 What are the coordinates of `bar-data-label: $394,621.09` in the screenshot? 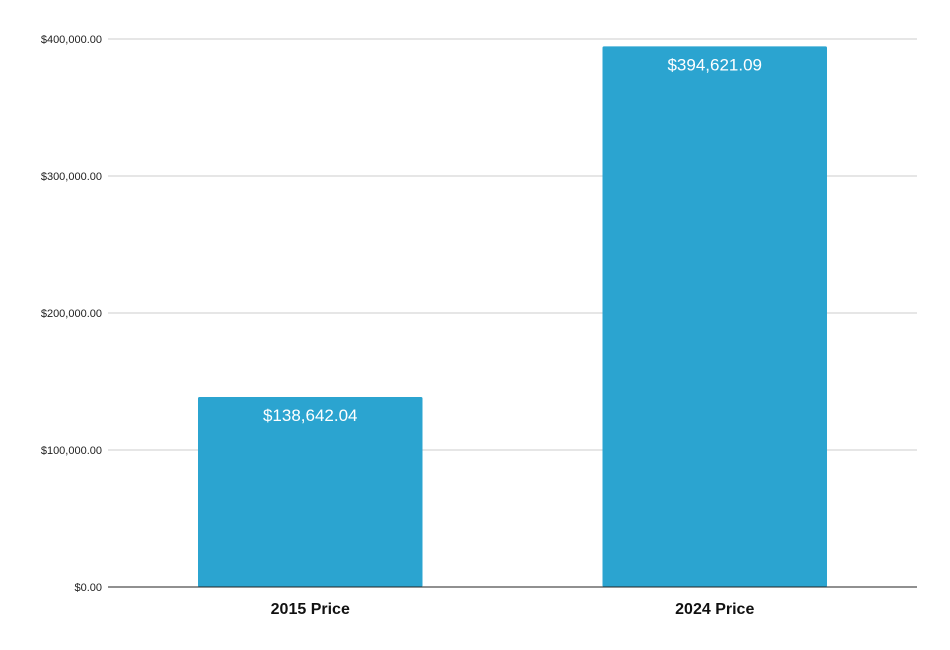 It's located at (714, 64).